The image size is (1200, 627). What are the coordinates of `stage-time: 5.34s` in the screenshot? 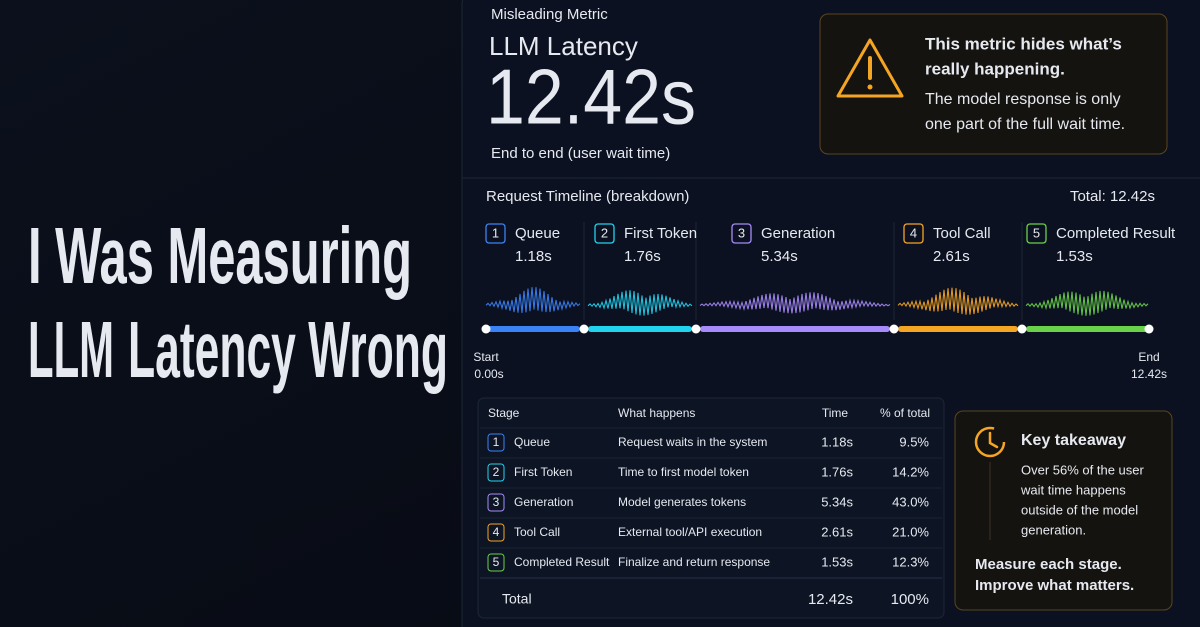 It's located at (779, 256).